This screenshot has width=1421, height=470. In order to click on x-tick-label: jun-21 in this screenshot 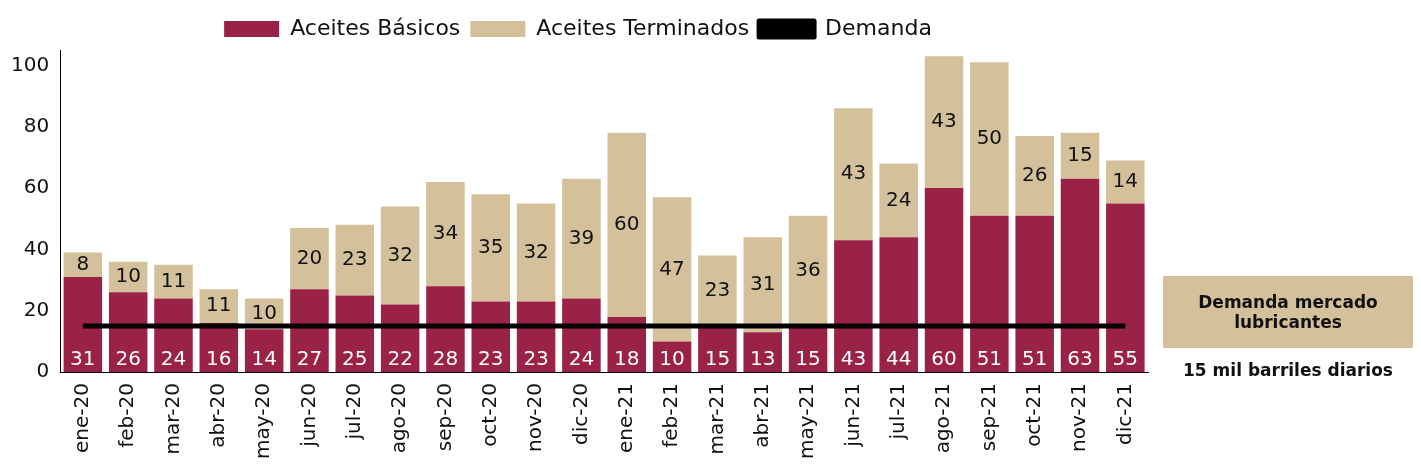, I will do `click(851, 415)`.